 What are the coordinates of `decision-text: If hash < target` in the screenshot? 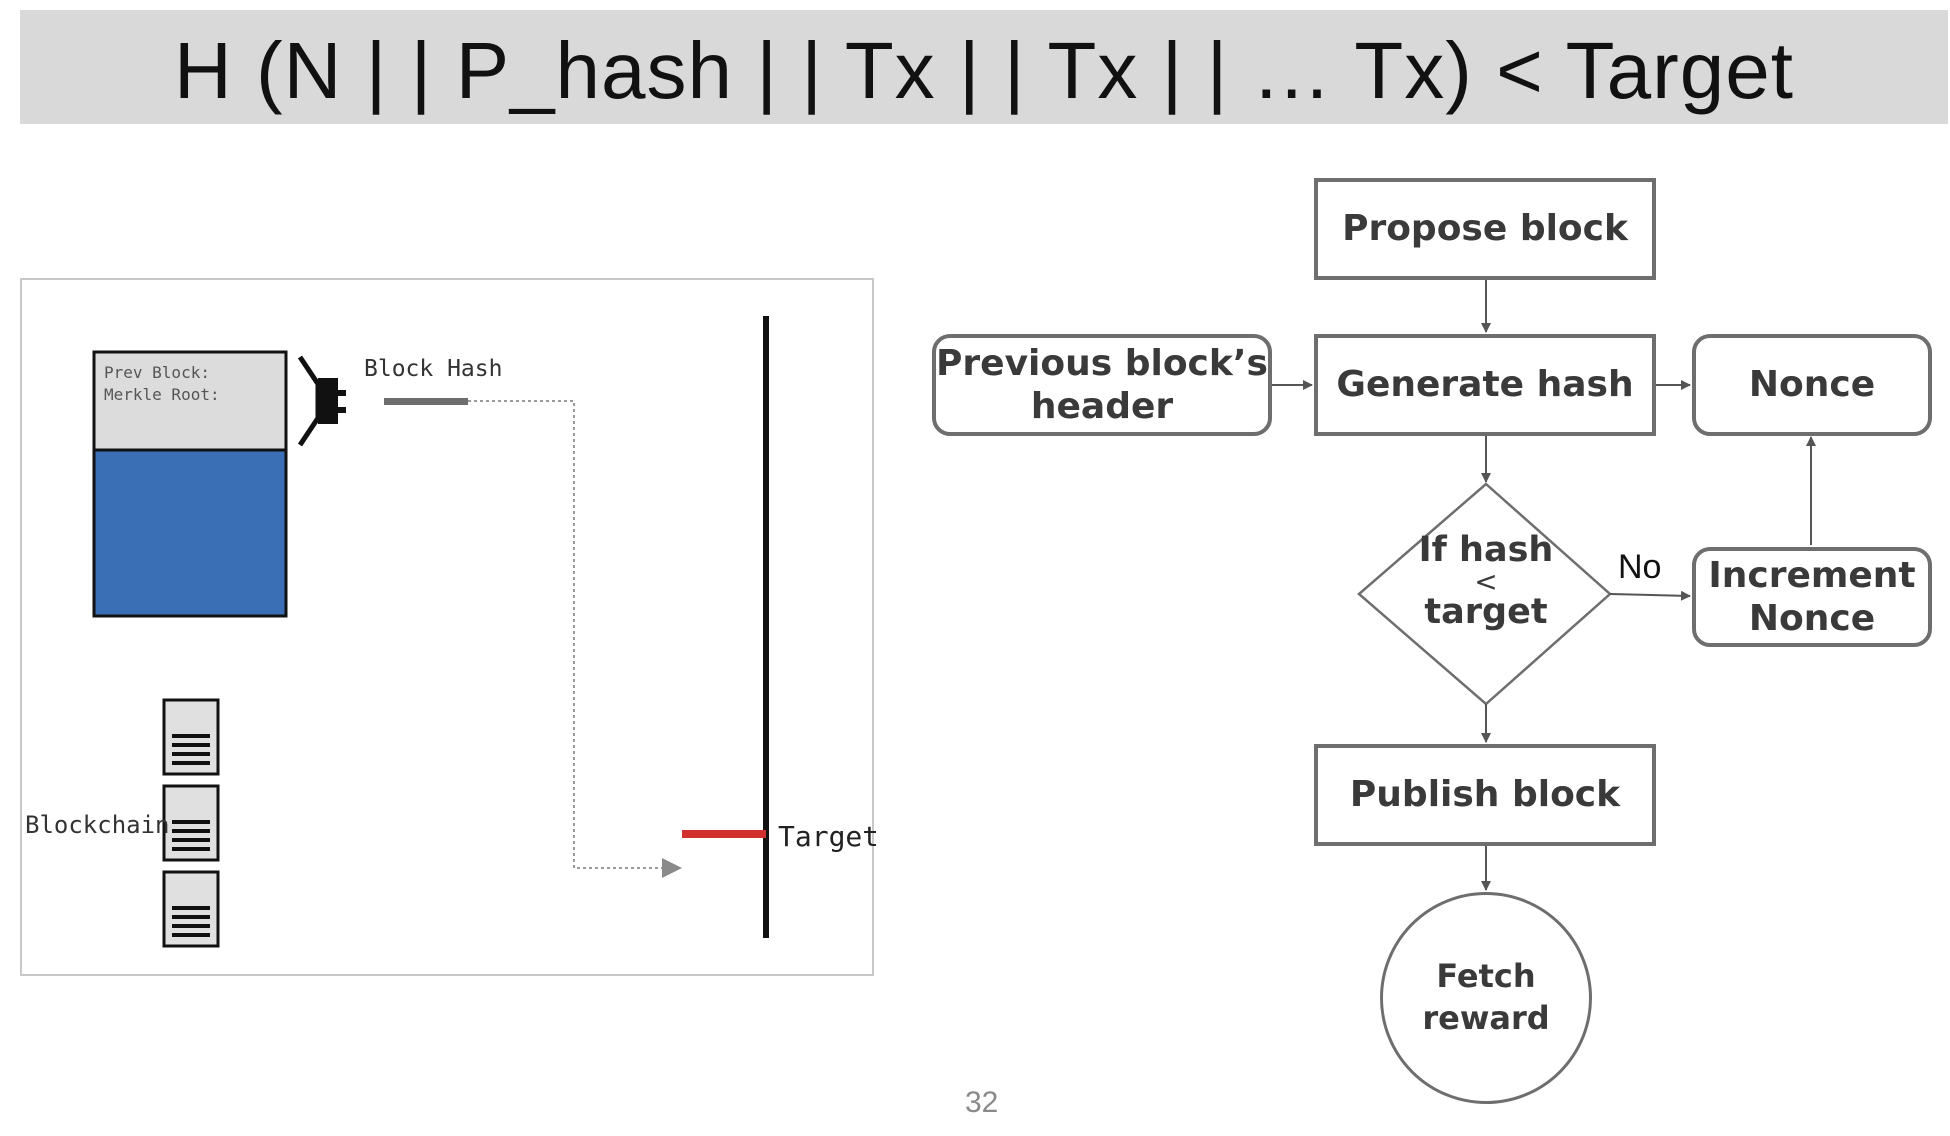 It's located at (1486, 581).